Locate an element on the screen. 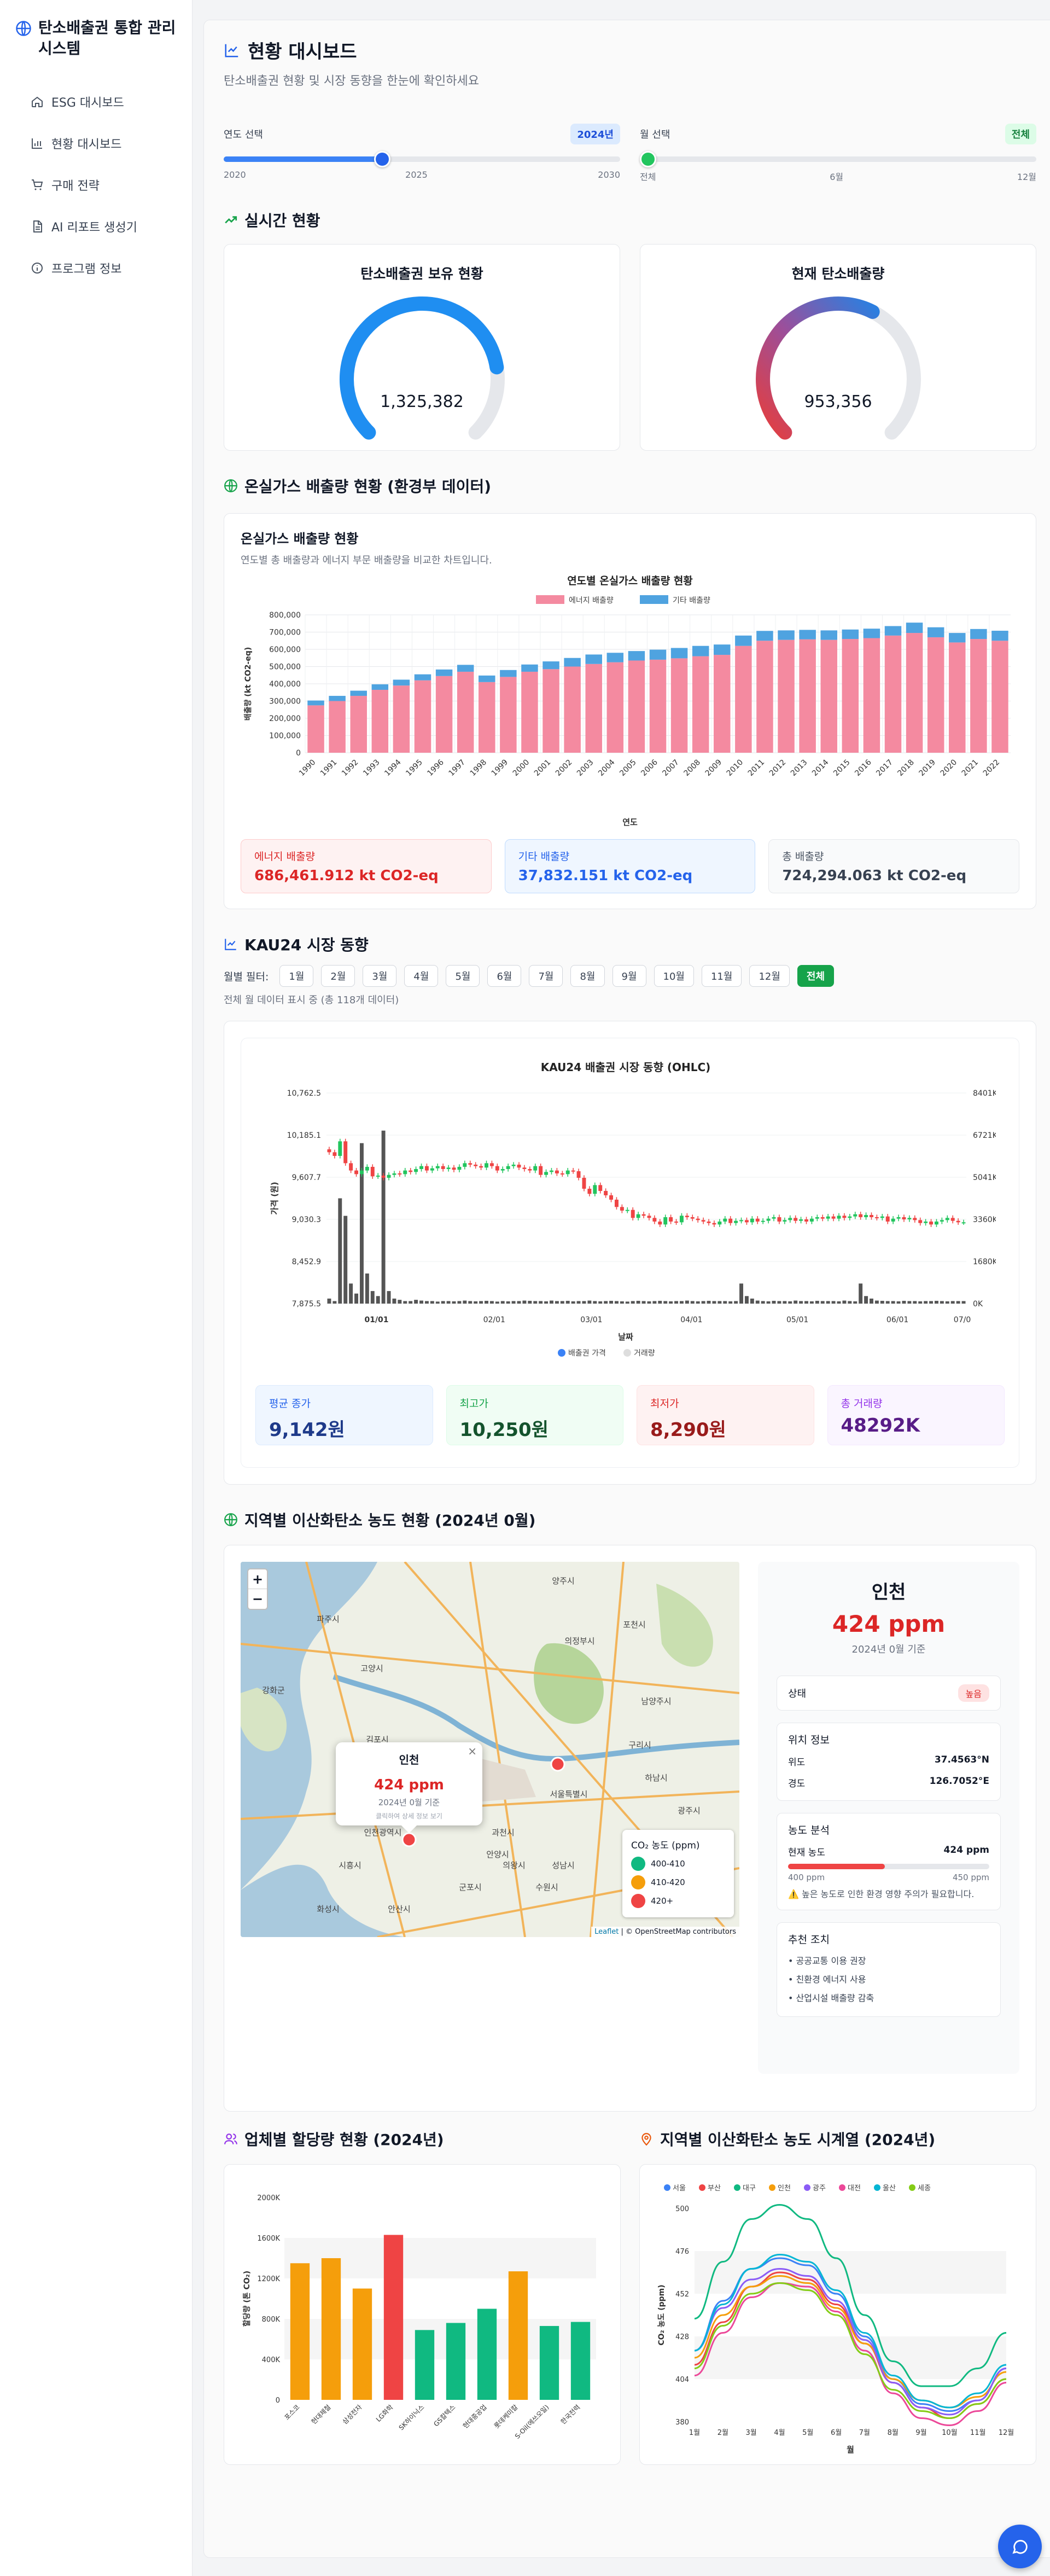 The height and width of the screenshot is (2576, 1050). month-filter-button: 12월 is located at coordinates (769, 976).